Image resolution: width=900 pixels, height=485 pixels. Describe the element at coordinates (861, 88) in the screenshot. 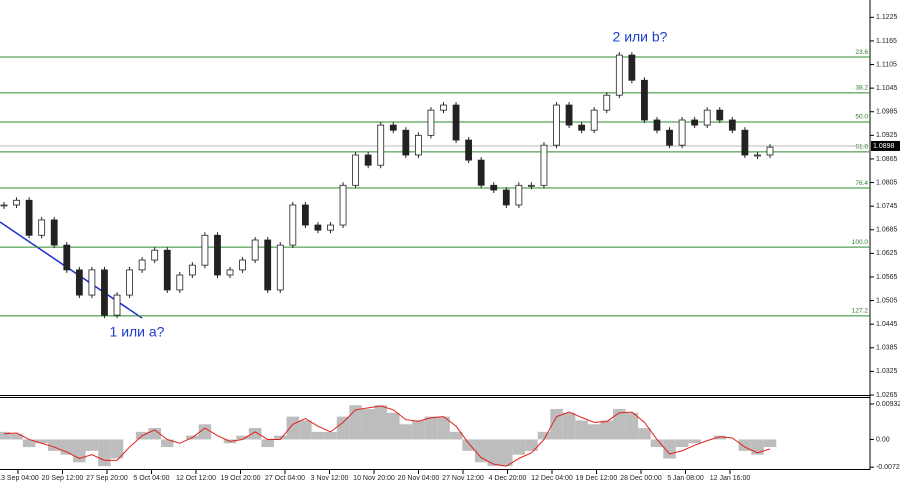

I see `fib-label: 38.2` at that location.